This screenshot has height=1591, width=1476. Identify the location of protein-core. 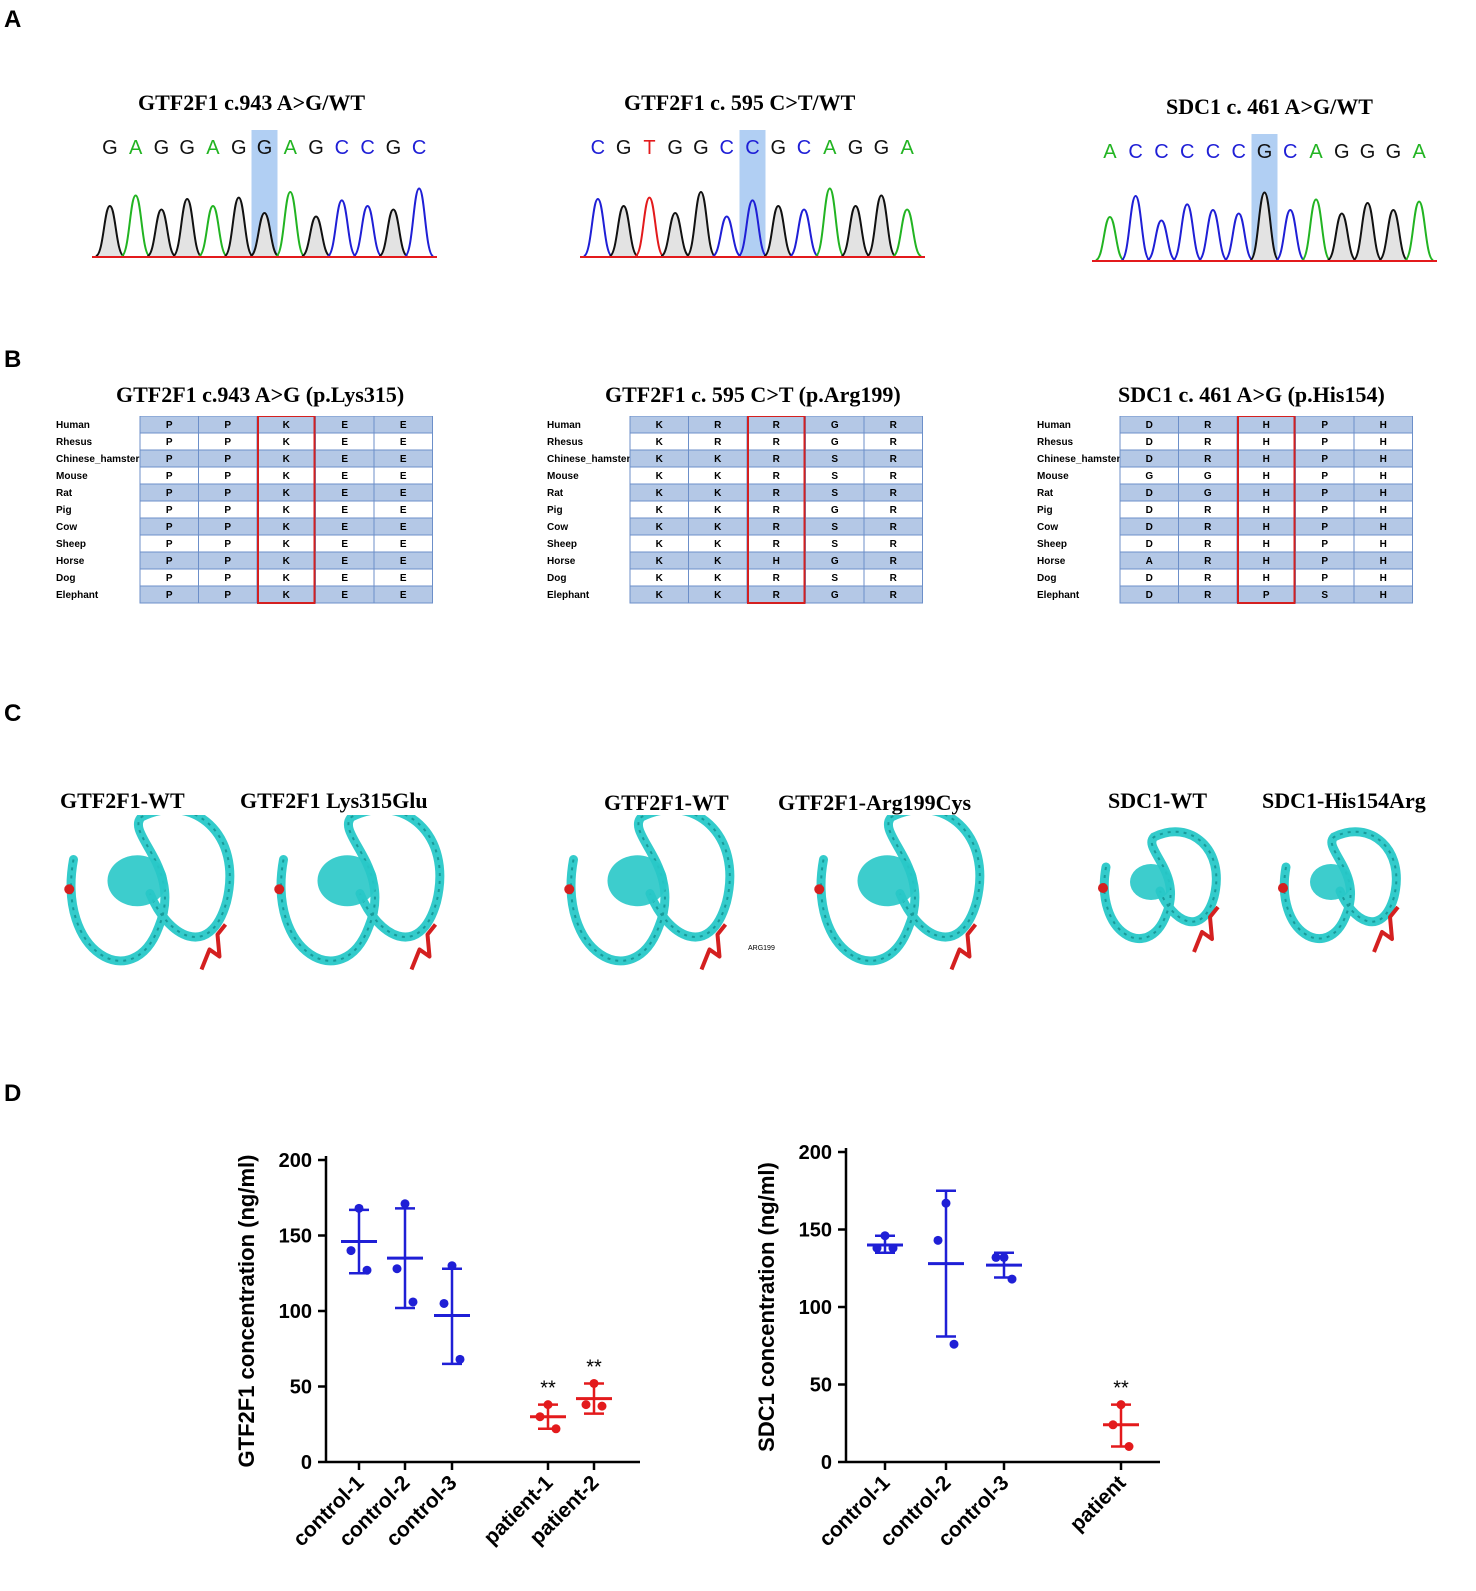
(1151, 882).